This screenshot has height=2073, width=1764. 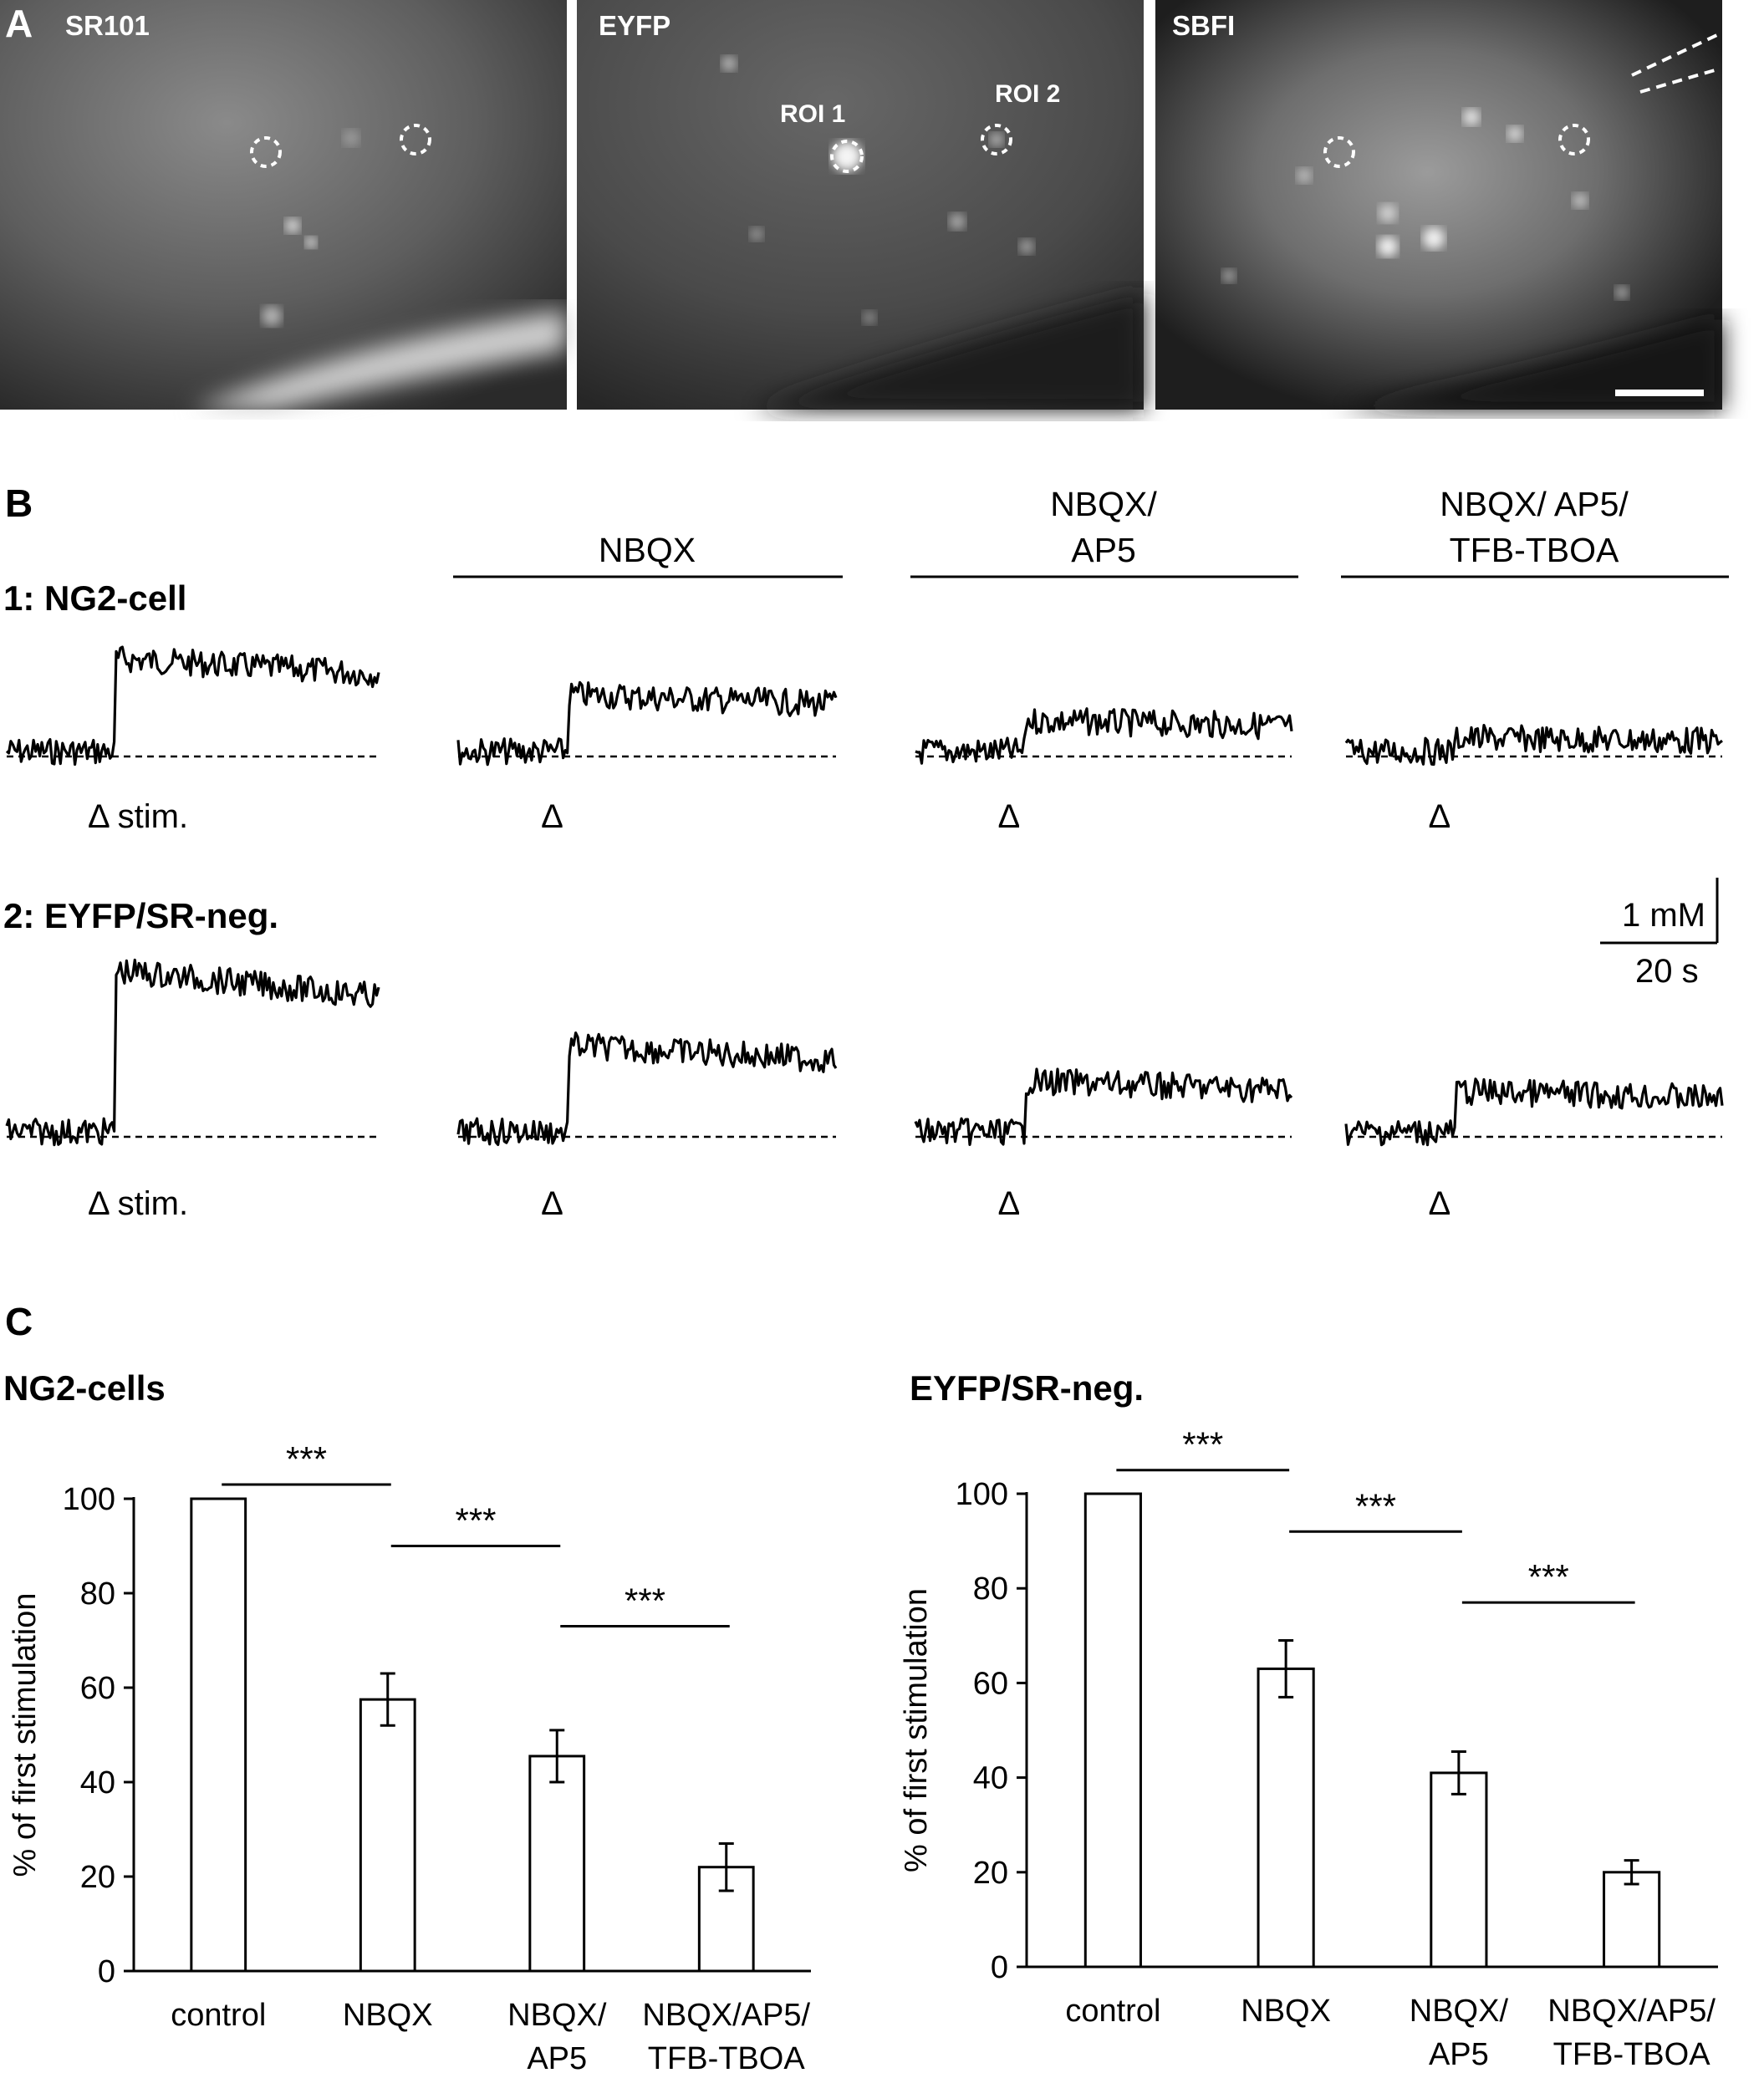 What do you see at coordinates (19, 503) in the screenshot?
I see `panel-b-letter: B` at bounding box center [19, 503].